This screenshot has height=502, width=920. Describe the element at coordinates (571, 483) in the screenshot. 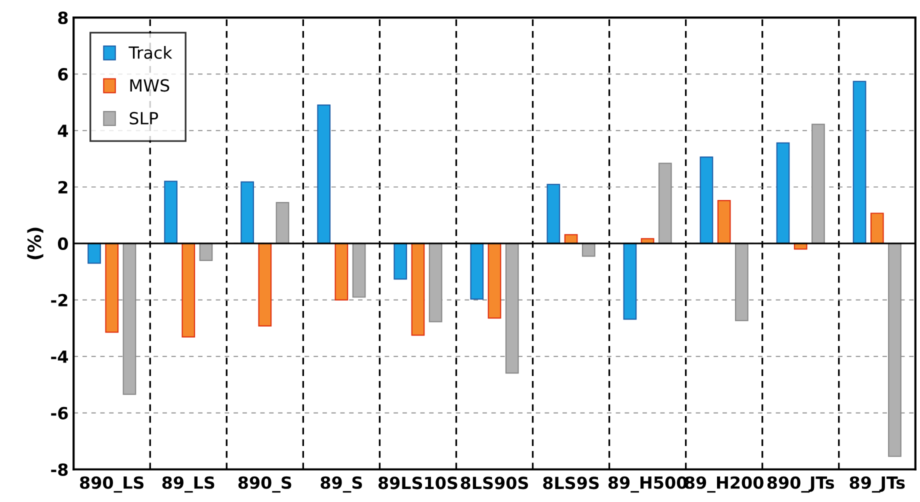

I see `x-tick-label: 8LS9S` at that location.